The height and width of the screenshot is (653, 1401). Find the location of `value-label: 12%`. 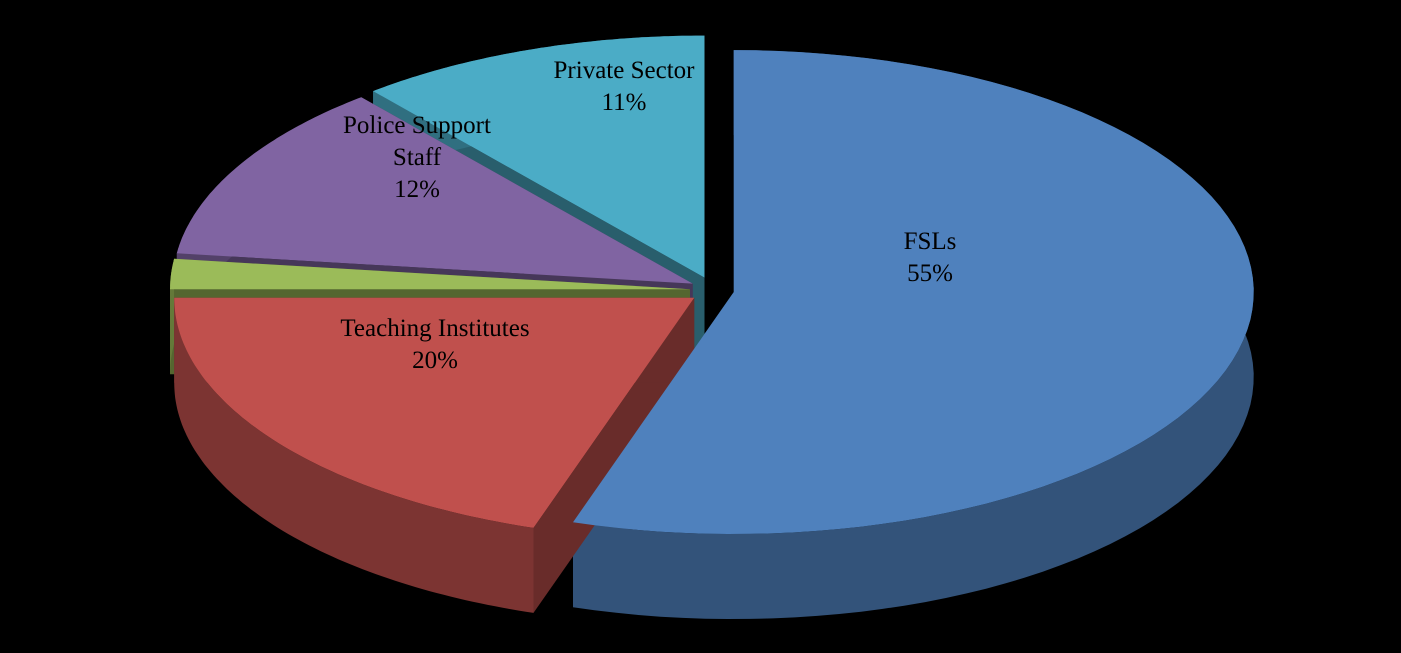

value-label: 12% is located at coordinates (417, 189).